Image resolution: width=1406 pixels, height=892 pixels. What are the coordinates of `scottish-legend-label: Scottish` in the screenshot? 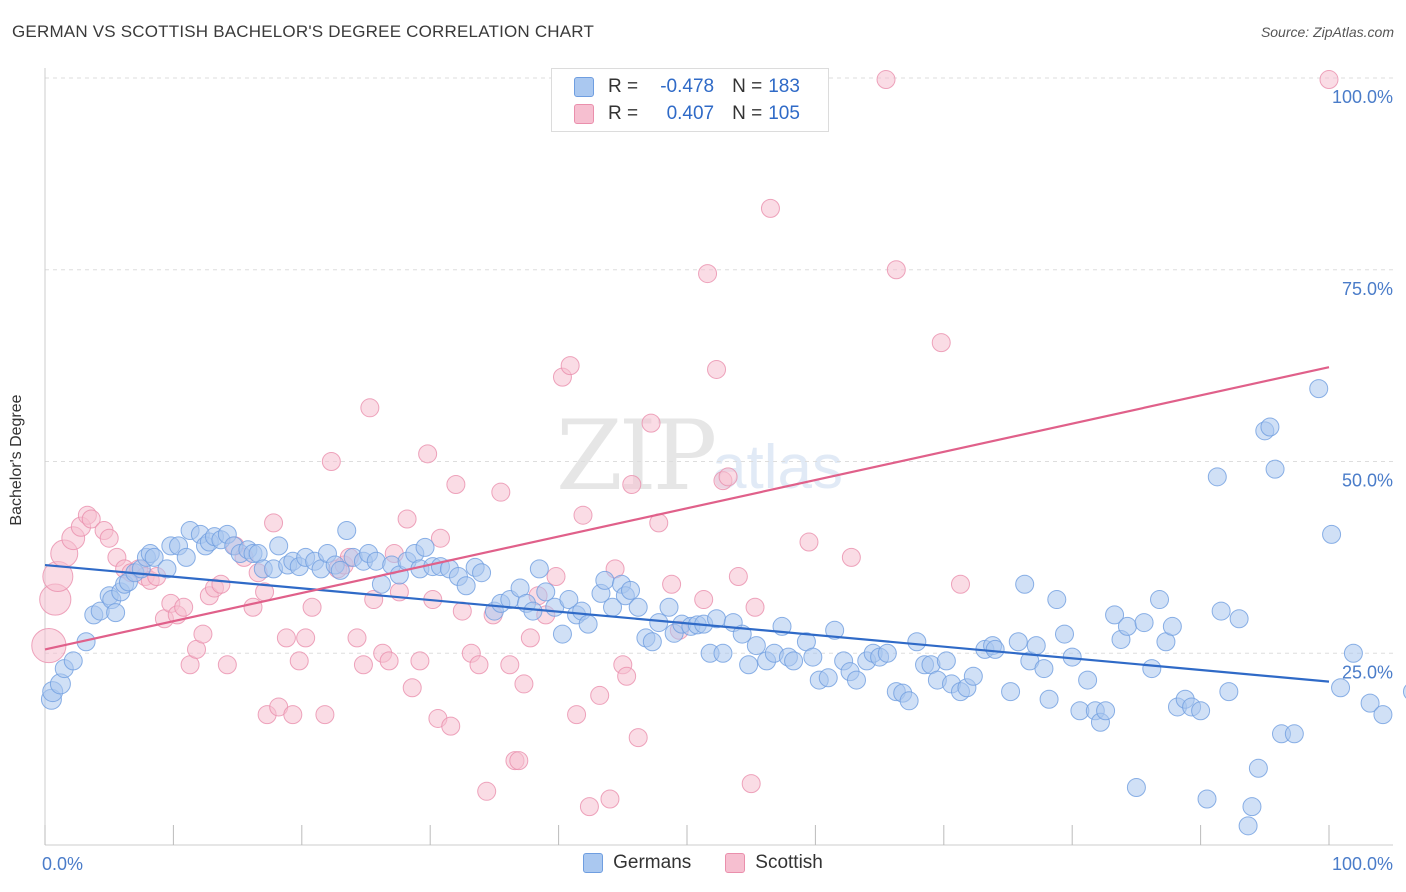 It's located at (789, 862).